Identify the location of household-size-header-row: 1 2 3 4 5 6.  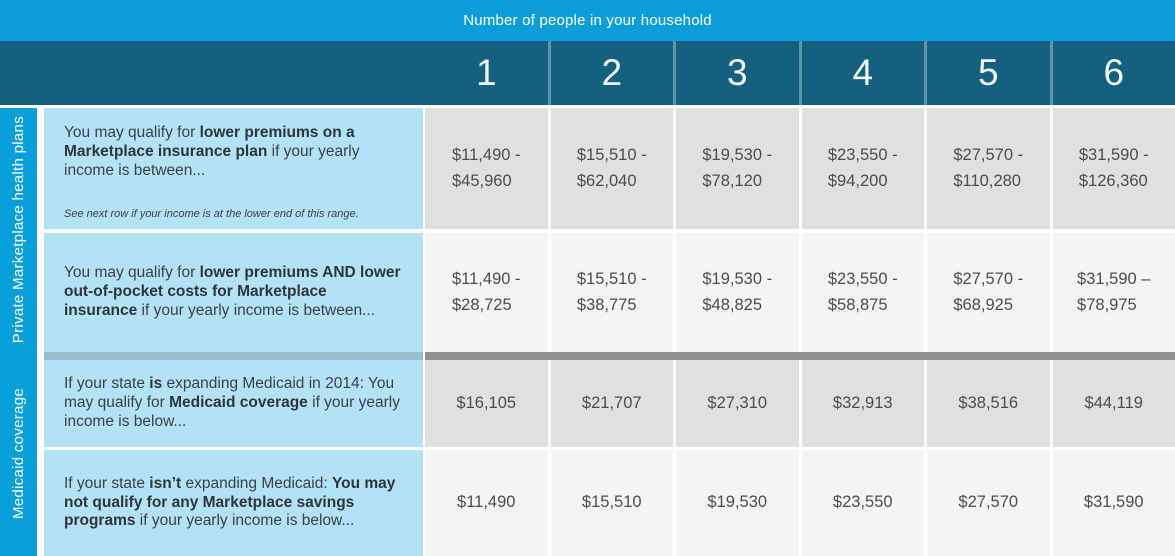
(587, 73).